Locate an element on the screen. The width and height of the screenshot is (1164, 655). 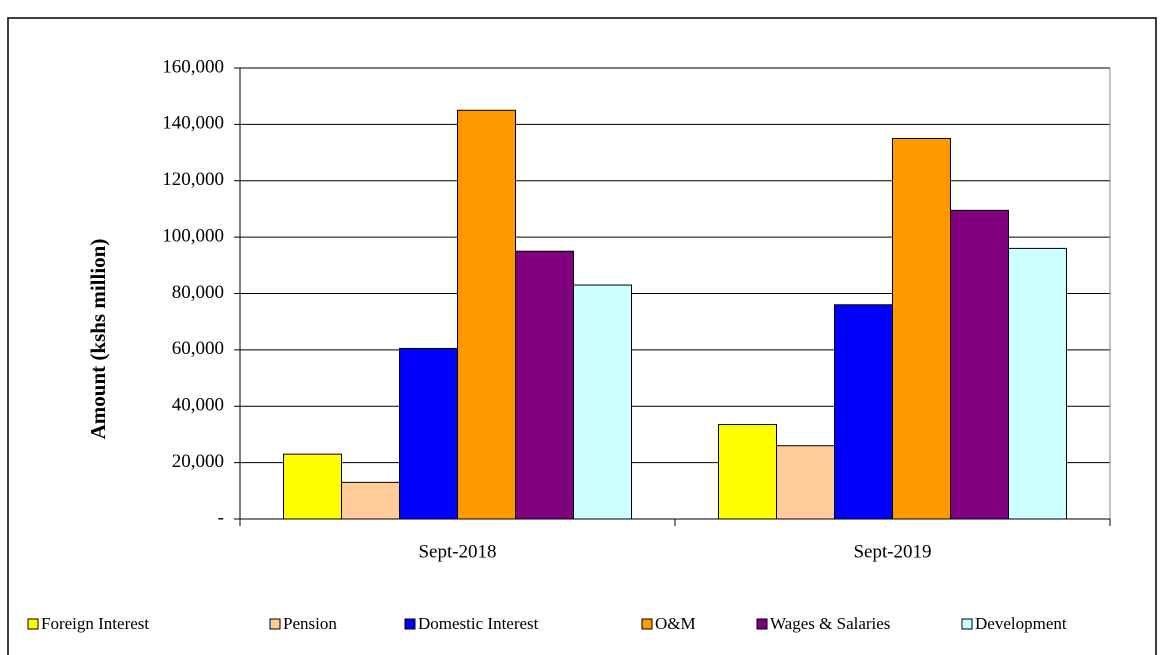
y-tick-label: 160,000 is located at coordinates (193, 66).